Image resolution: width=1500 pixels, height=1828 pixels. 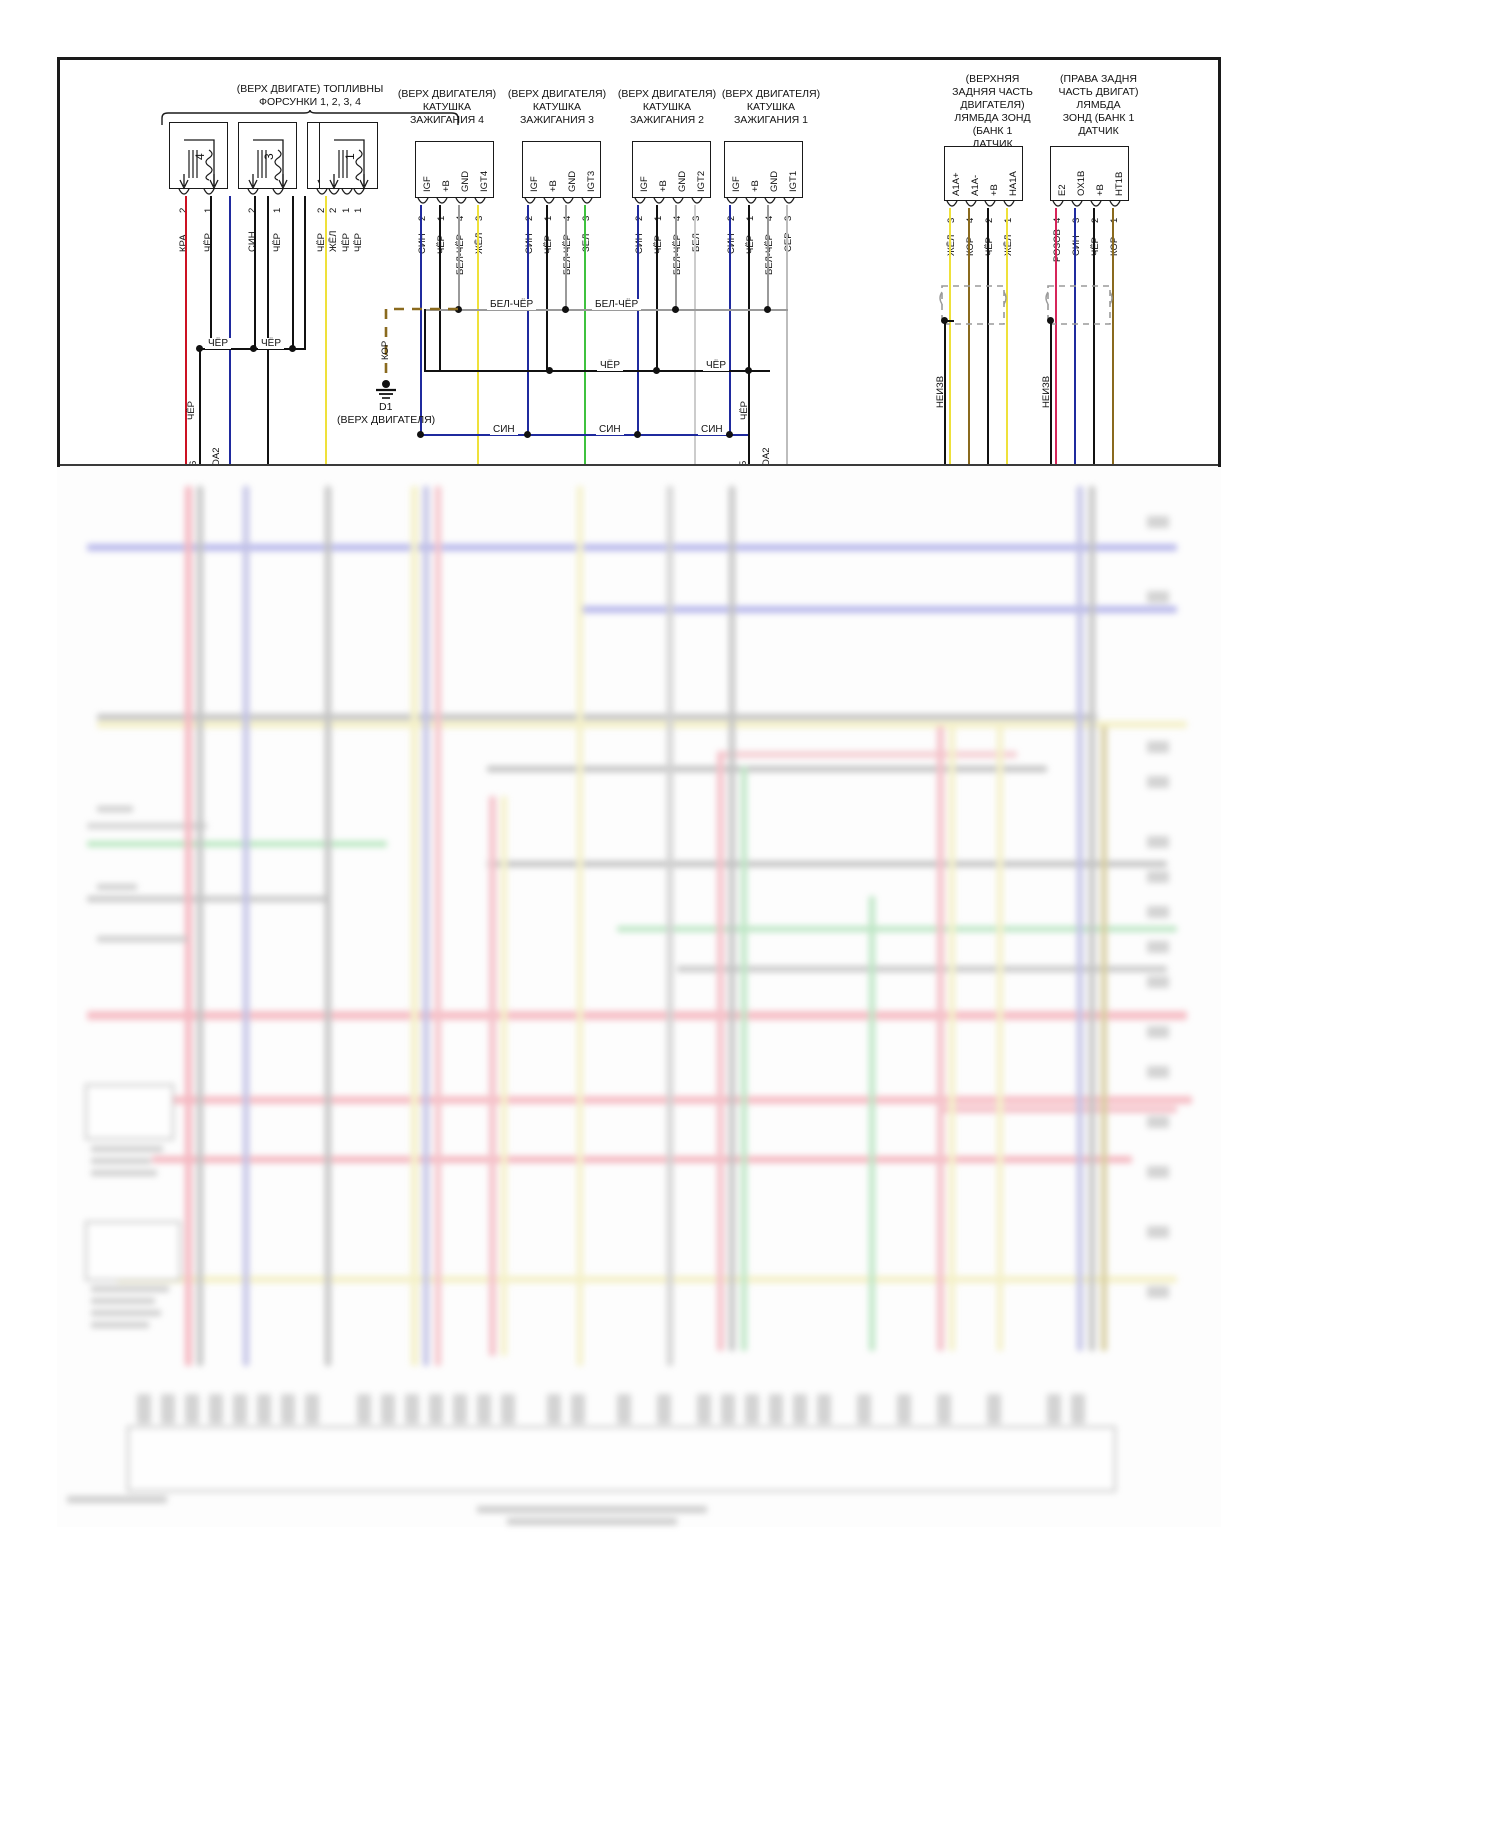 What do you see at coordinates (548, 218) in the screenshot?
I see `coil-3-pin-1: 1` at bounding box center [548, 218].